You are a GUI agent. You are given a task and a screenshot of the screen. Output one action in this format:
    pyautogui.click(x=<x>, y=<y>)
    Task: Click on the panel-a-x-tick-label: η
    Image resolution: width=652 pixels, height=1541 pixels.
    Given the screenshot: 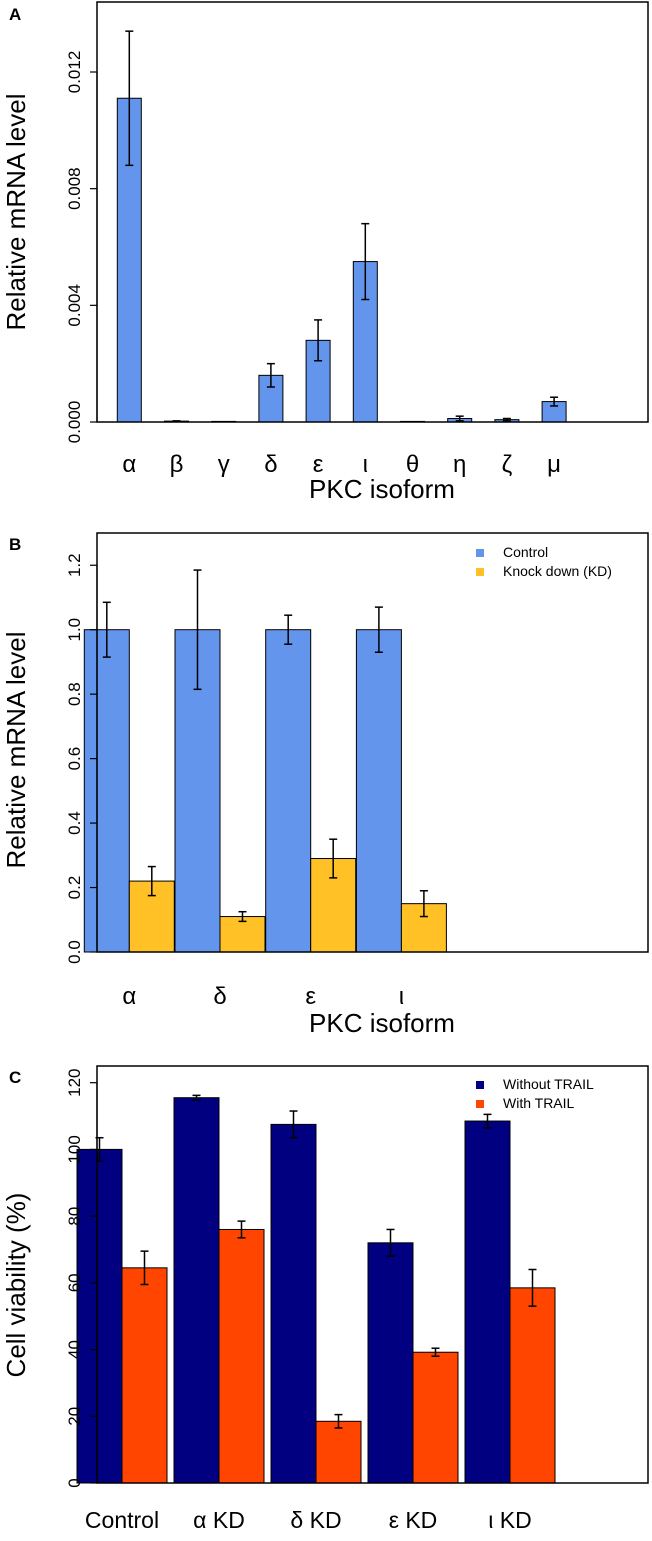 What is the action you would take?
    pyautogui.click(x=459, y=464)
    